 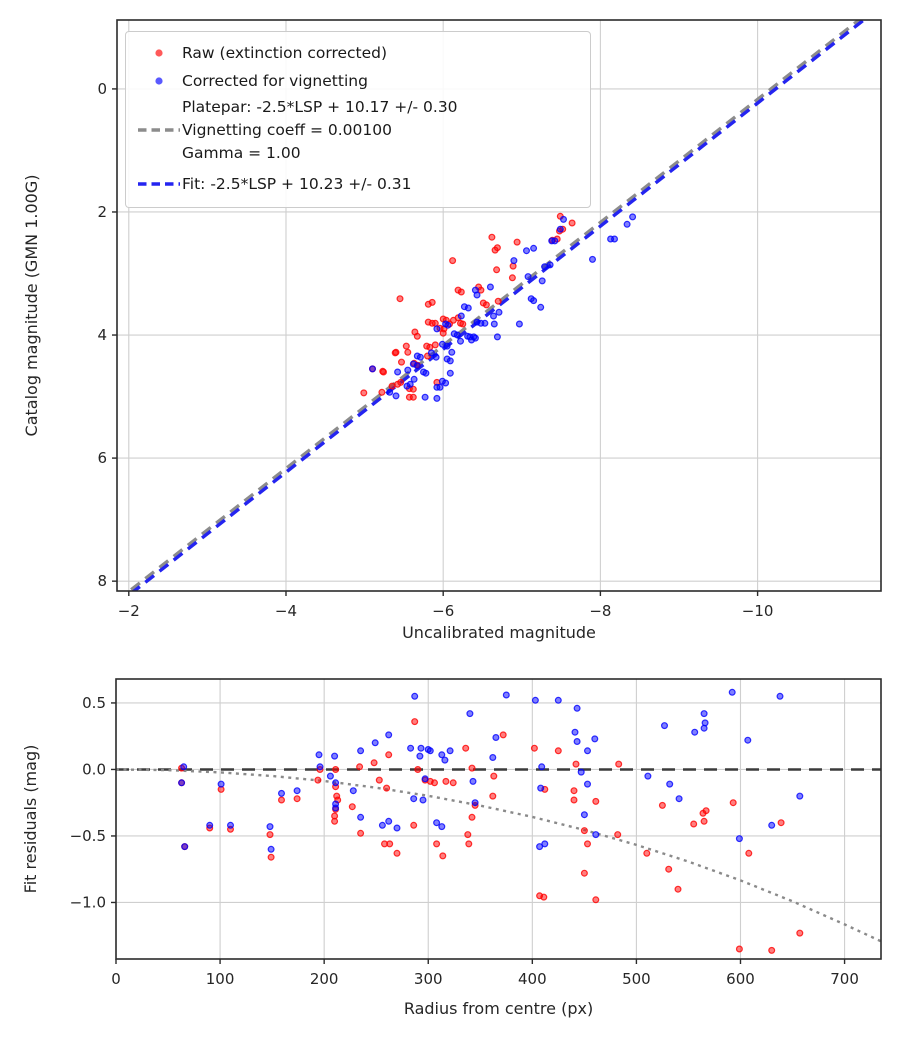 What do you see at coordinates (275, 80) in the screenshot?
I see `legend-corrected-label: Corrected for vignetting` at bounding box center [275, 80].